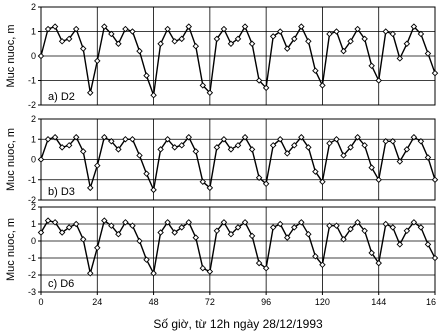 The height and width of the screenshot is (336, 440). I want to click on x-tick-label: 24, so click(97, 302).